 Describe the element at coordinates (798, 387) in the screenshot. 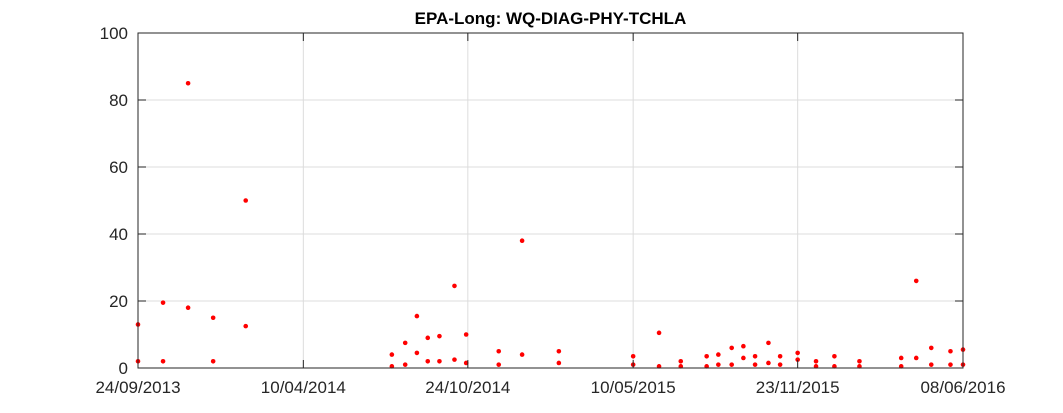

I see `x-tick-label: 23/11/2015` at that location.